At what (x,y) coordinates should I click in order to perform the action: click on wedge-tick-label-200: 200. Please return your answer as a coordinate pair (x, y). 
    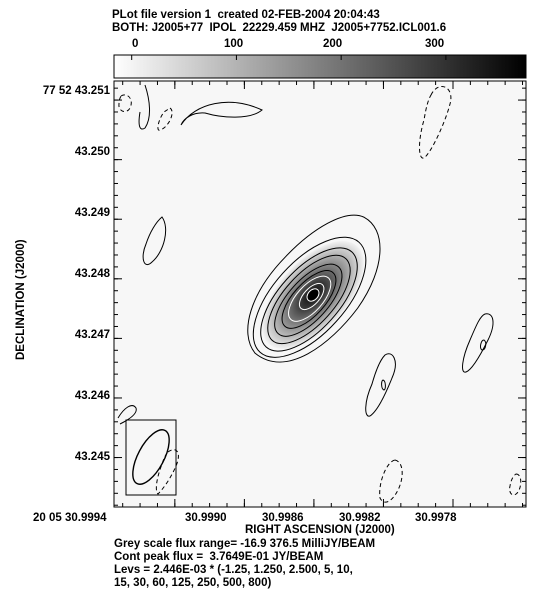
    Looking at the image, I should click on (333, 44).